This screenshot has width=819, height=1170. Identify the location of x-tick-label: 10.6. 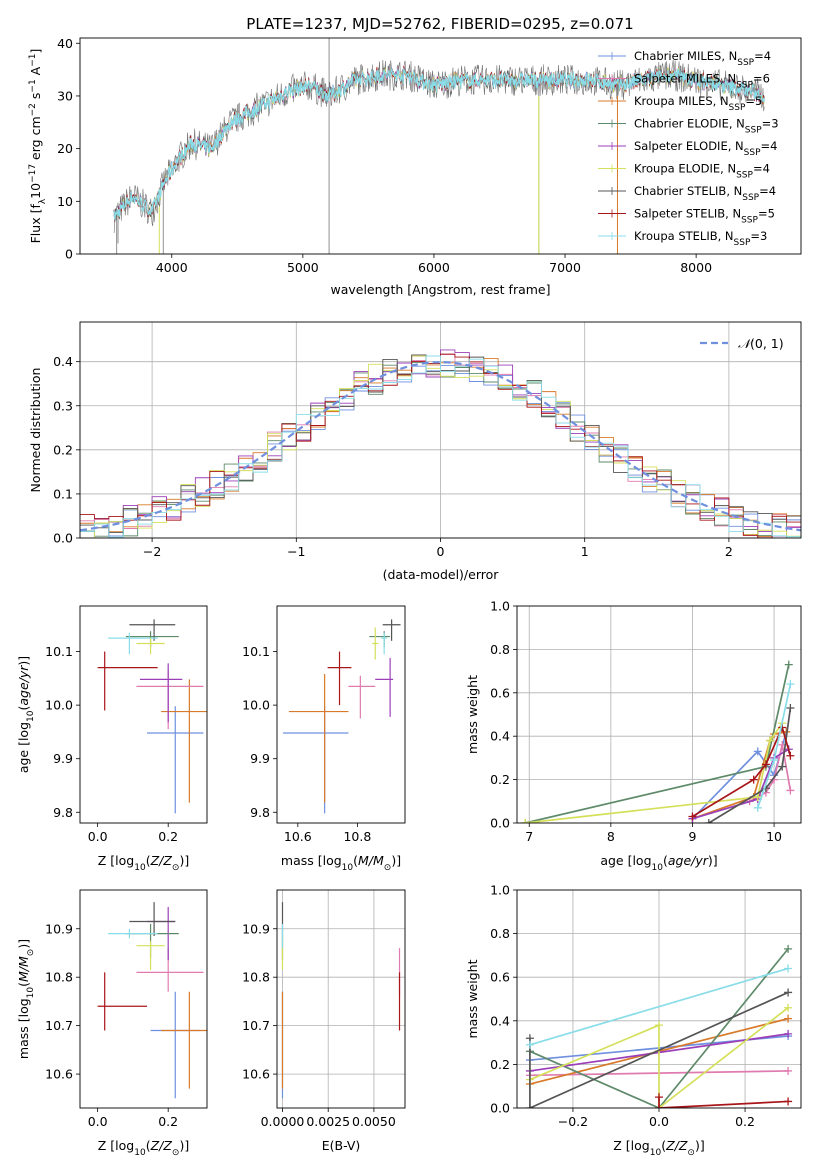
(298, 836).